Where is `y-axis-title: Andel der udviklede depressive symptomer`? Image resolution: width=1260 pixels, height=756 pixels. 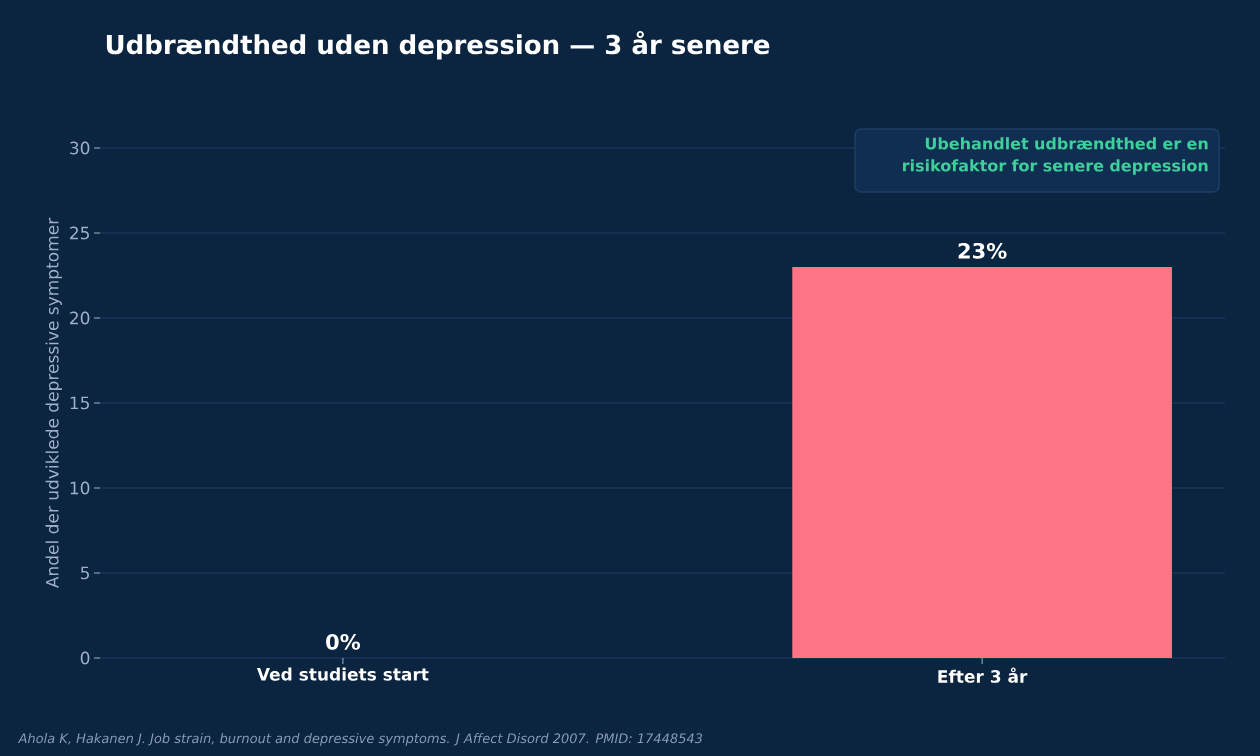 y-axis-title: Andel der udviklede depressive symptomer is located at coordinates (53, 403).